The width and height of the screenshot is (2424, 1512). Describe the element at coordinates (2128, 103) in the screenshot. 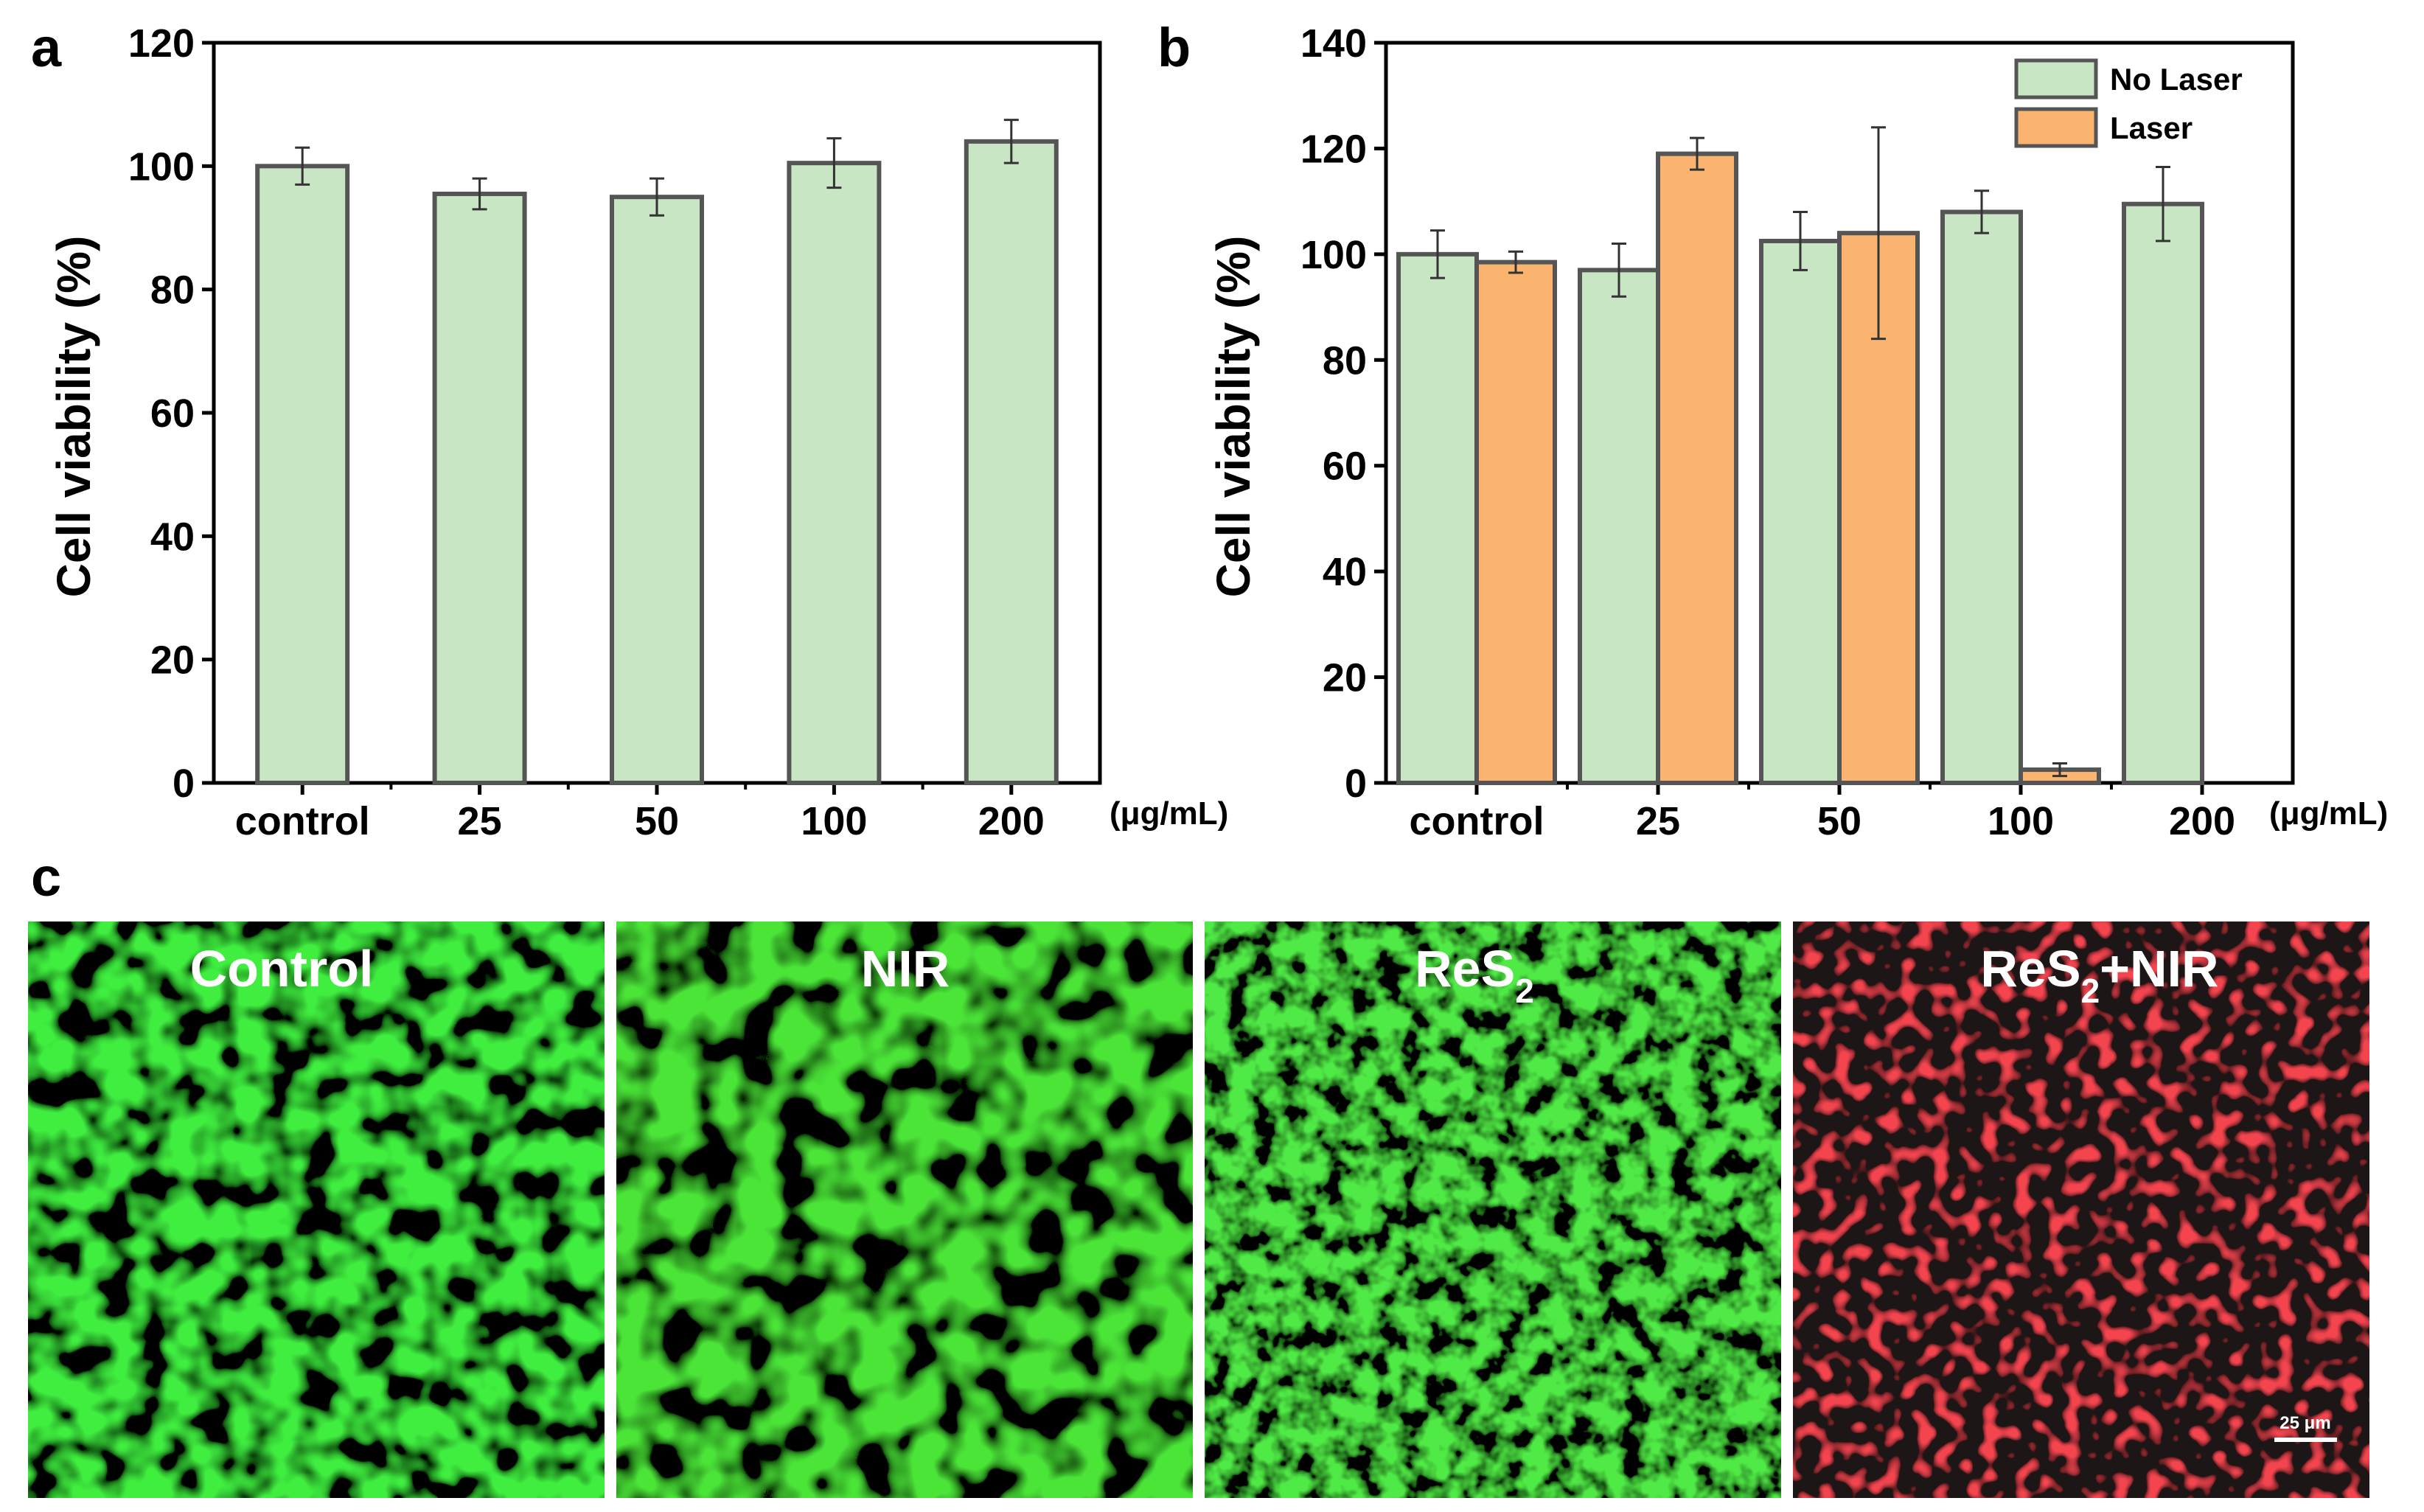

I see `chart-b-legend: No Laser Laser` at that location.